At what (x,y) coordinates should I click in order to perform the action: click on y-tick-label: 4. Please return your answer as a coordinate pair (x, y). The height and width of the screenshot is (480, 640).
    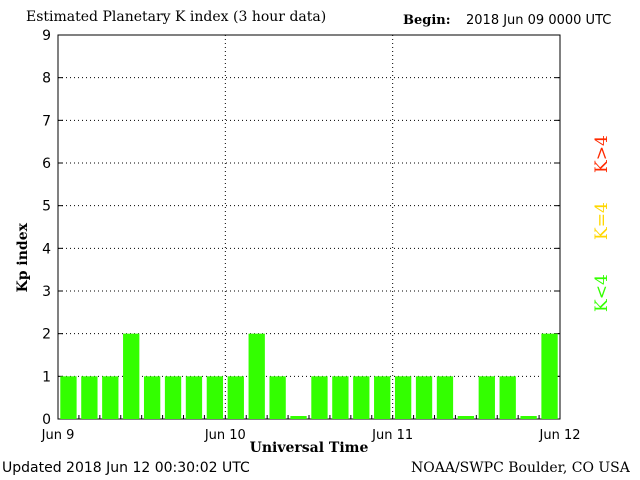
    Looking at the image, I should click on (46, 249).